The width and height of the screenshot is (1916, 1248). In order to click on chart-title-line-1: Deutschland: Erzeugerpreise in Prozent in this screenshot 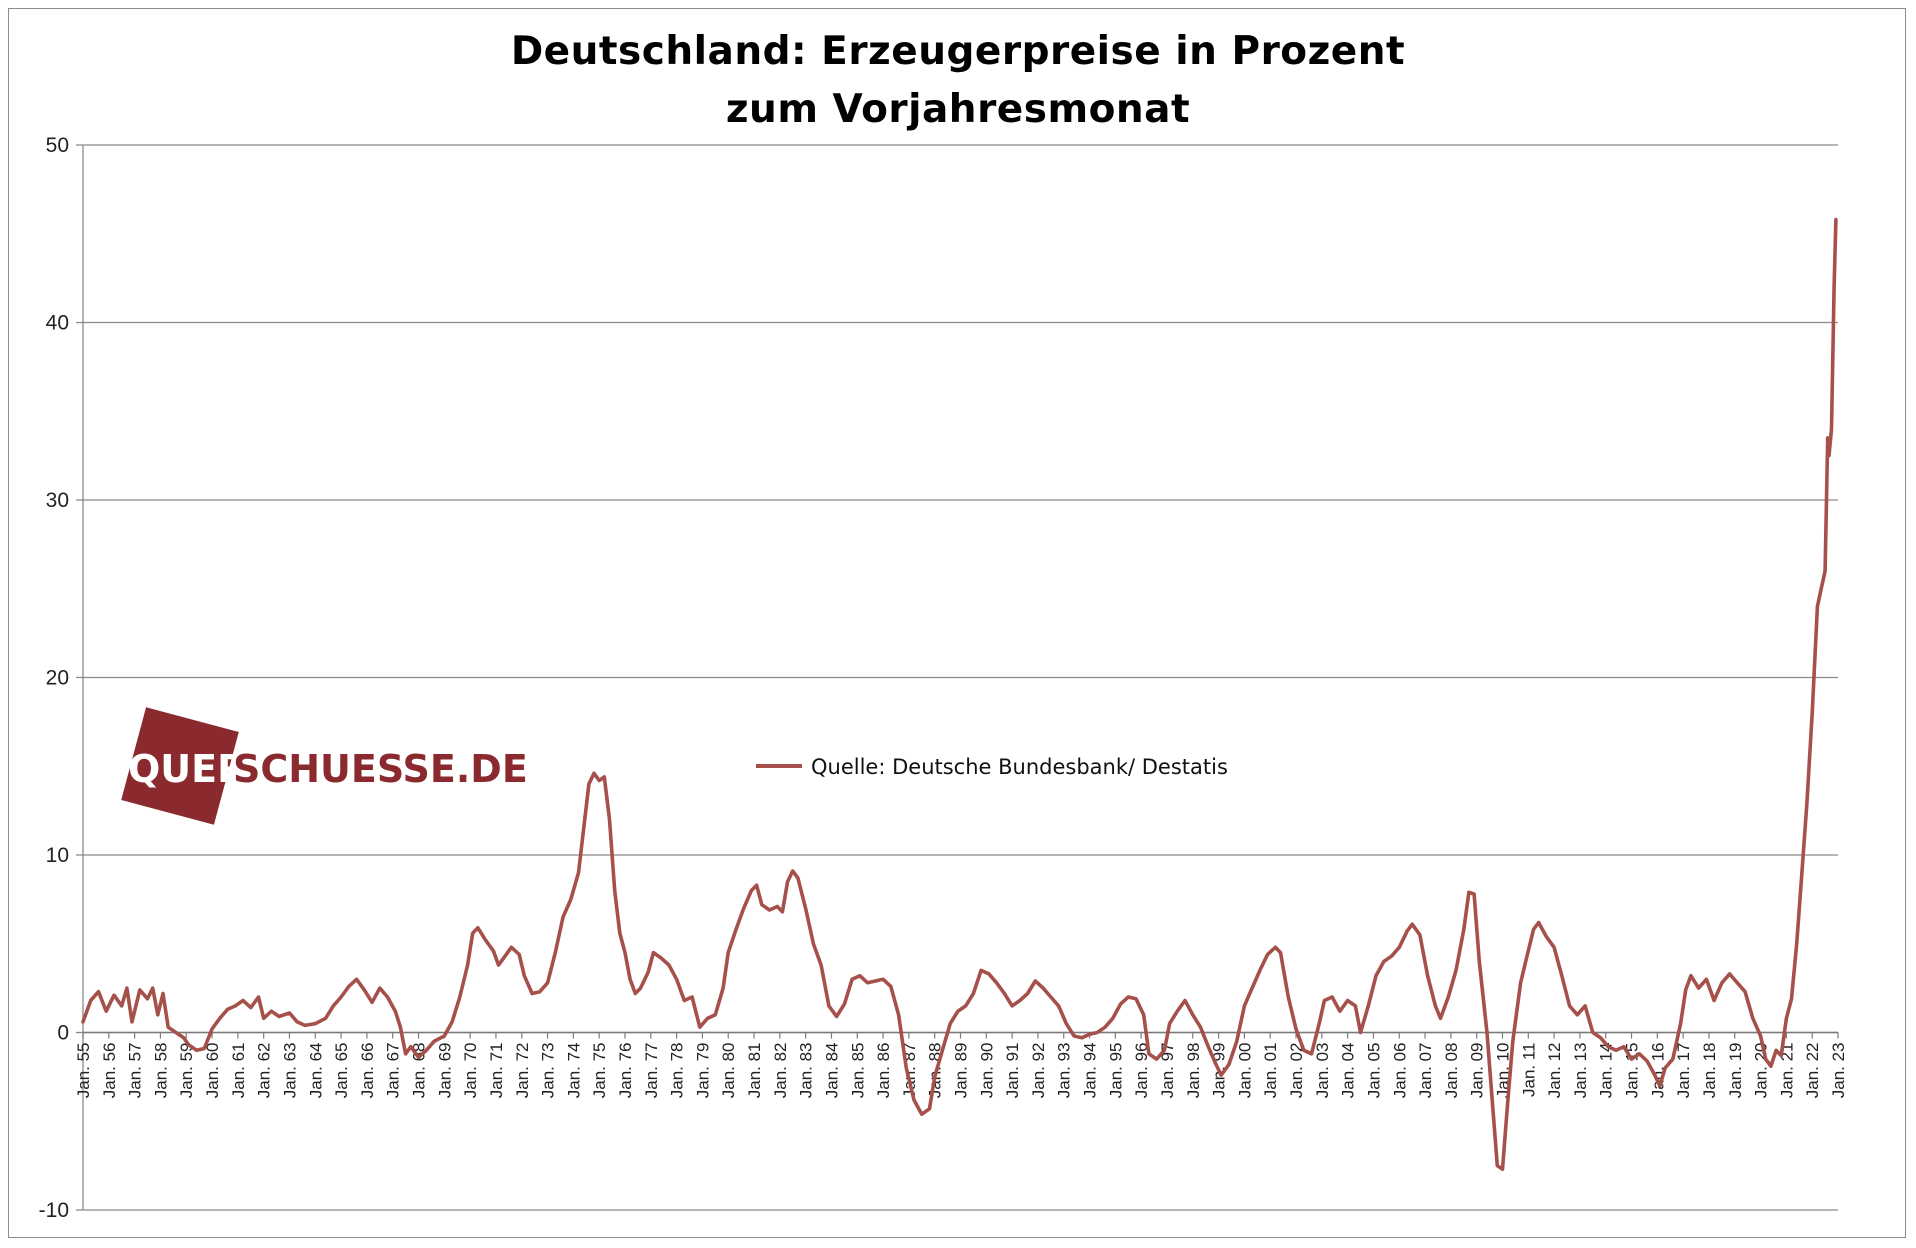, I will do `click(958, 51)`.